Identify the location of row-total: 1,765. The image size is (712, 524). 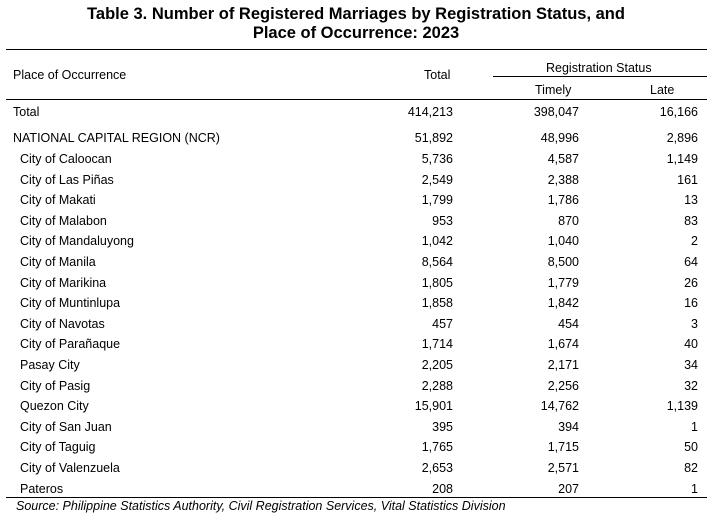
(437, 447).